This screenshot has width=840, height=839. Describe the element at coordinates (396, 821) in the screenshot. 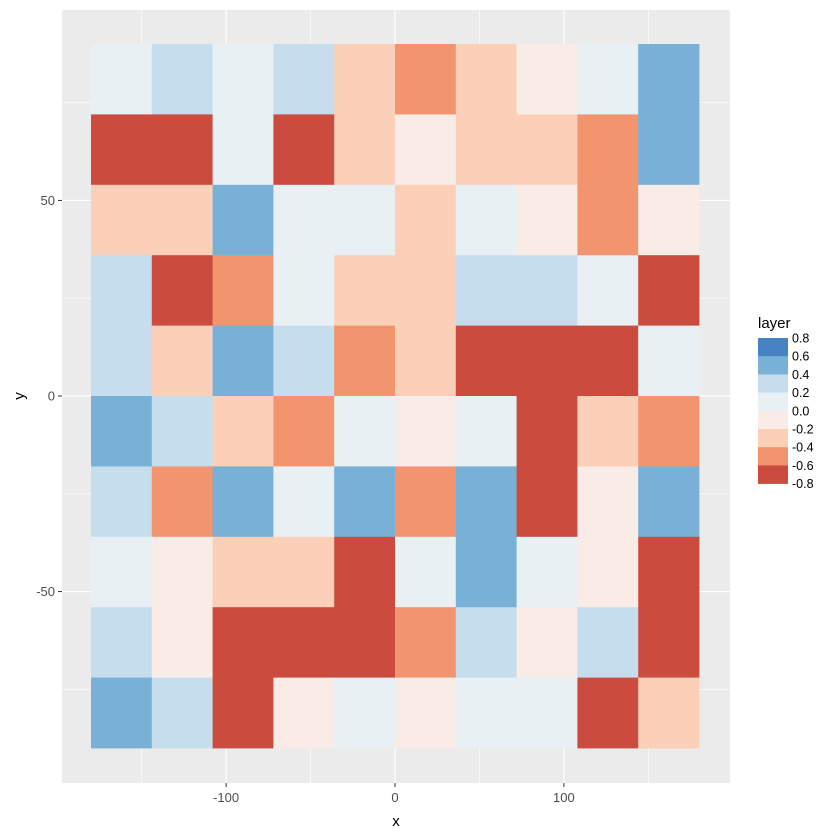

I see `x-axis-title: x` at that location.